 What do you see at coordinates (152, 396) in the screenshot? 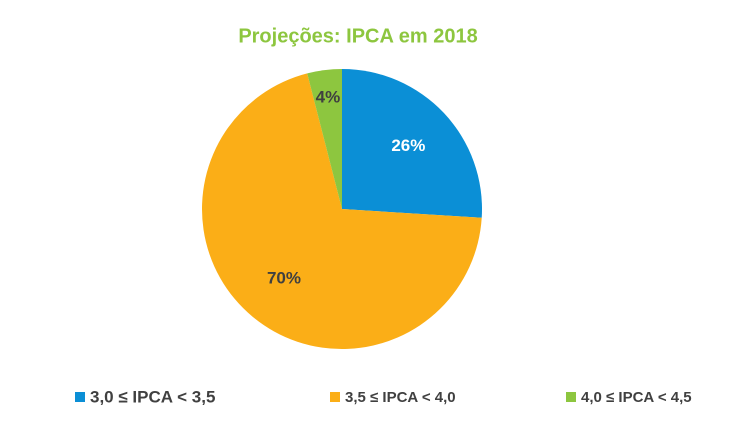
I see `legend-label: 3,0 ≤ IPCA < 3,5` at bounding box center [152, 396].